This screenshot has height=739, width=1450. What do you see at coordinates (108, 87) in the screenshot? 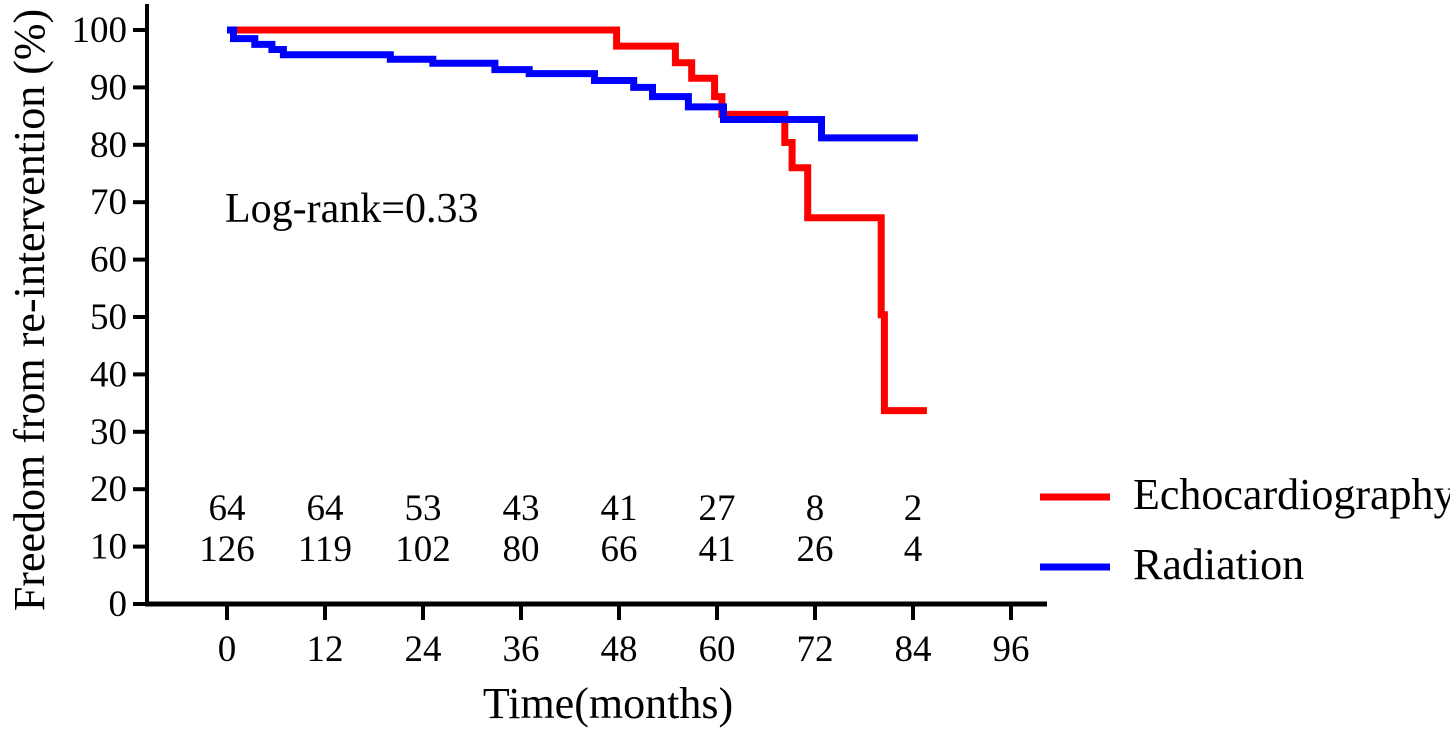
I see `y-tick-label: 90` at bounding box center [108, 87].